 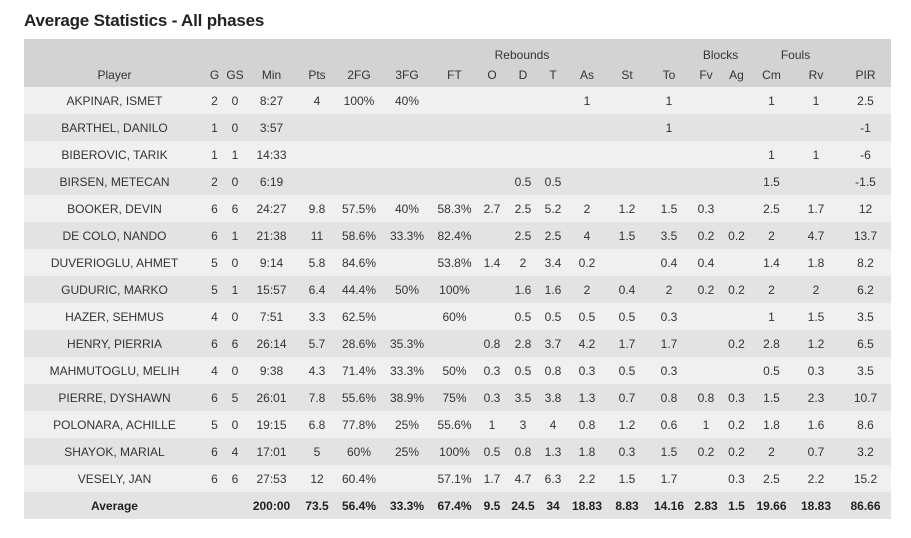 What do you see at coordinates (359, 451) in the screenshot?
I see `stat-cell: 60%` at bounding box center [359, 451].